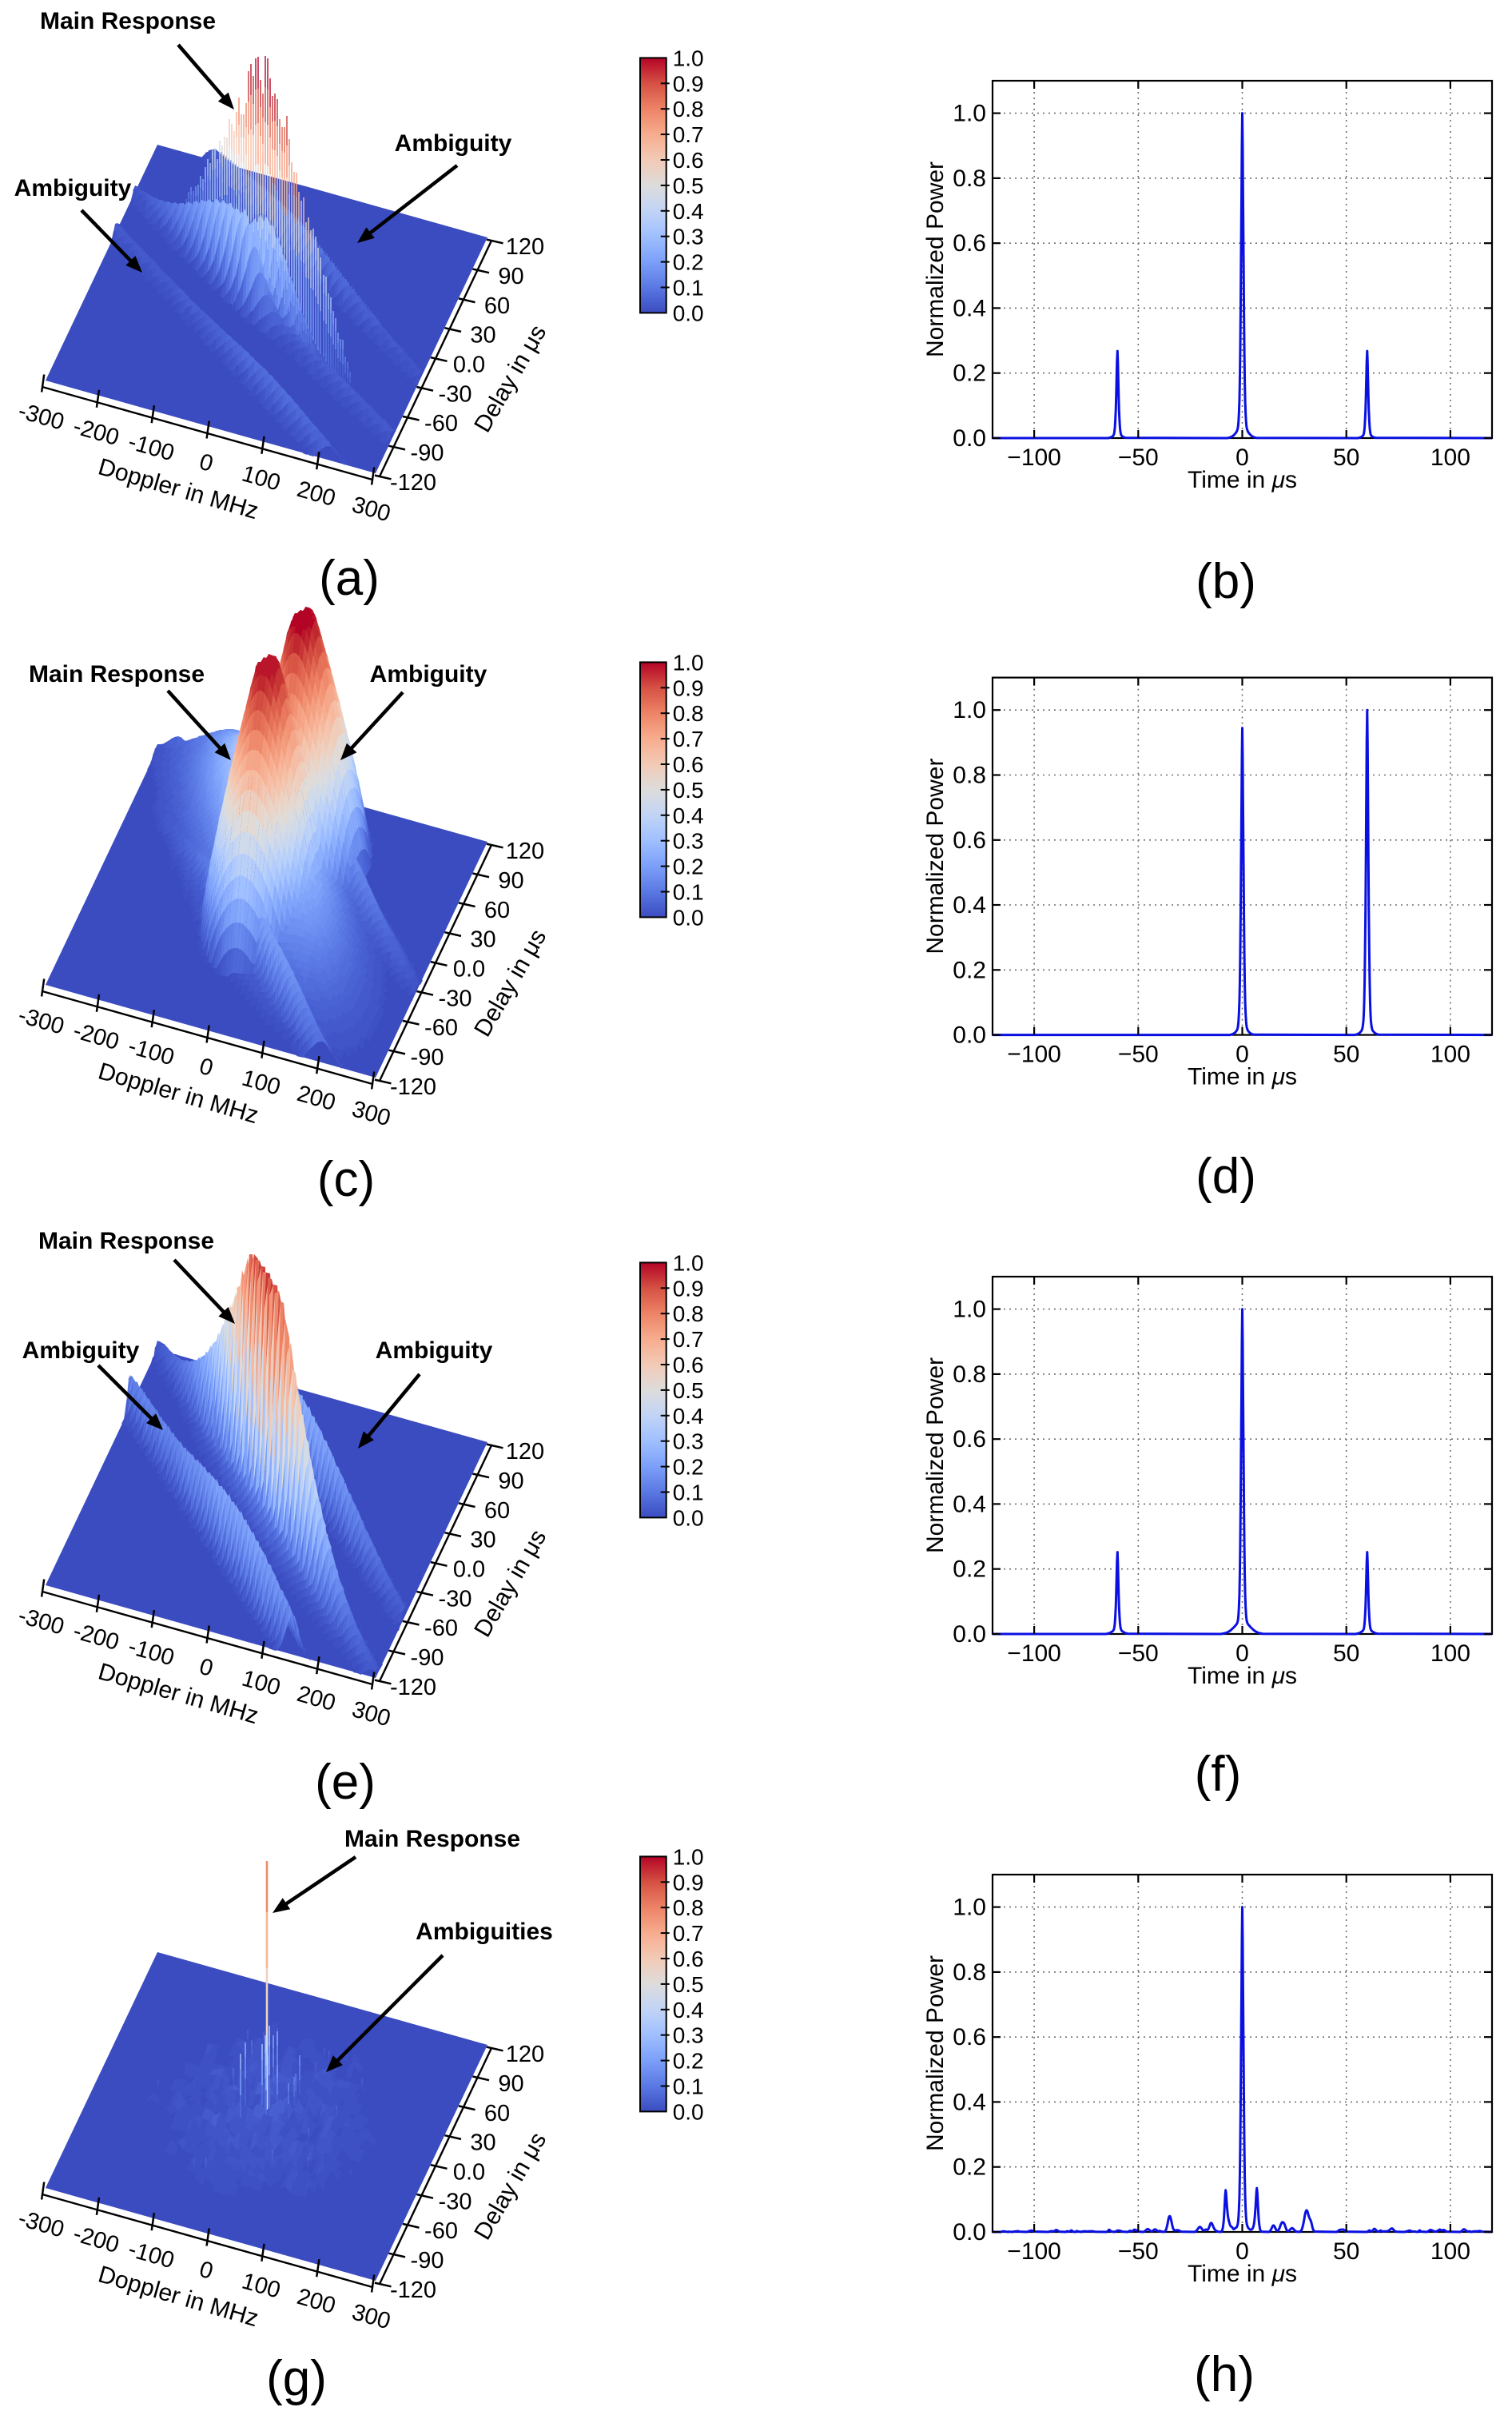  What do you see at coordinates (1450, 1654) in the screenshot?
I see `svg-text: 100` at bounding box center [1450, 1654].